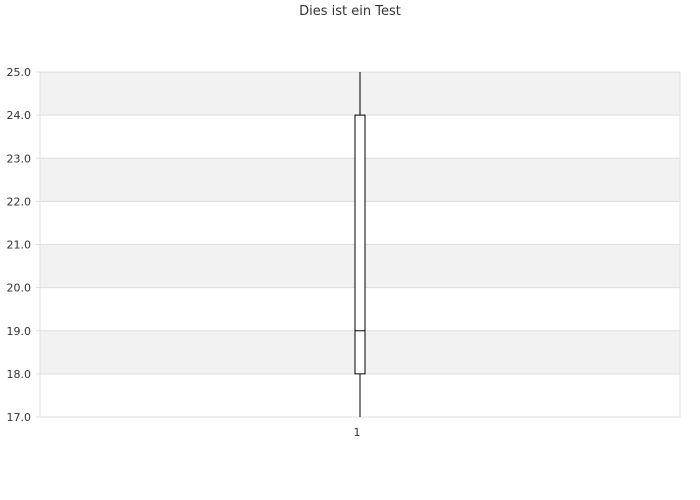 The height and width of the screenshot is (500, 700). Describe the element at coordinates (360, 244) in the screenshot. I see `box-body` at that location.